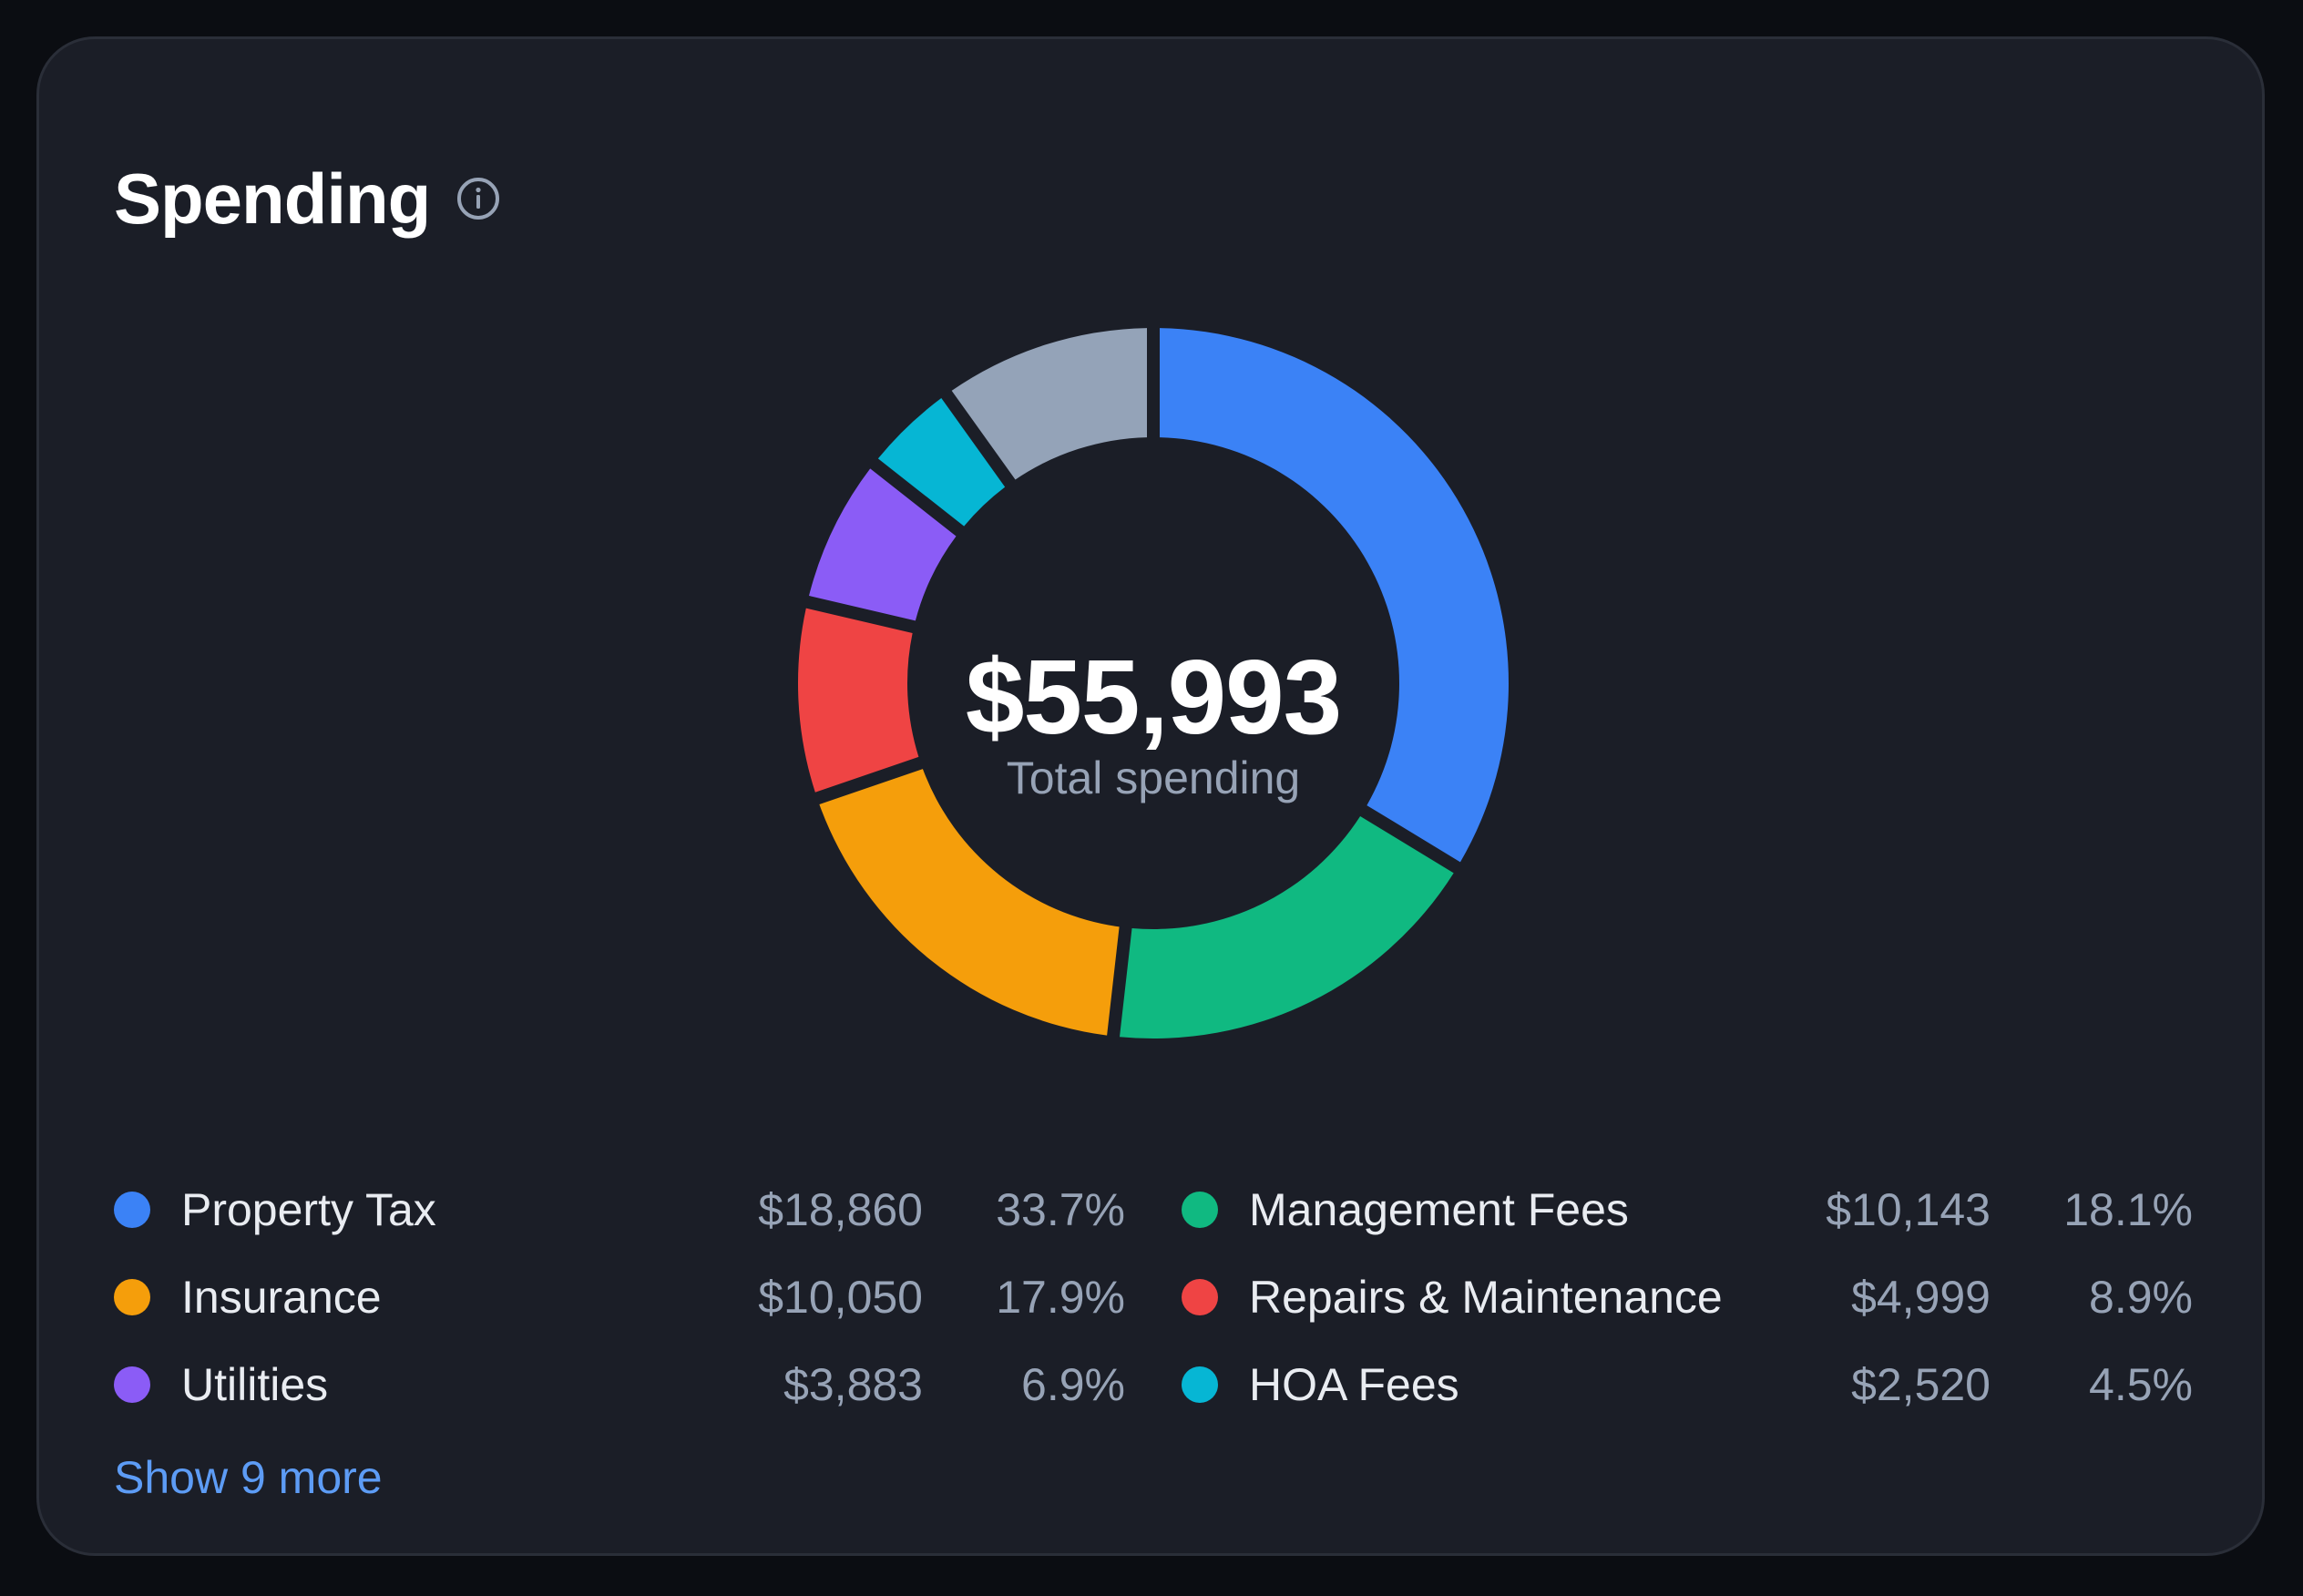  I want to click on legend-percent: 18.1%, so click(2128, 1209).